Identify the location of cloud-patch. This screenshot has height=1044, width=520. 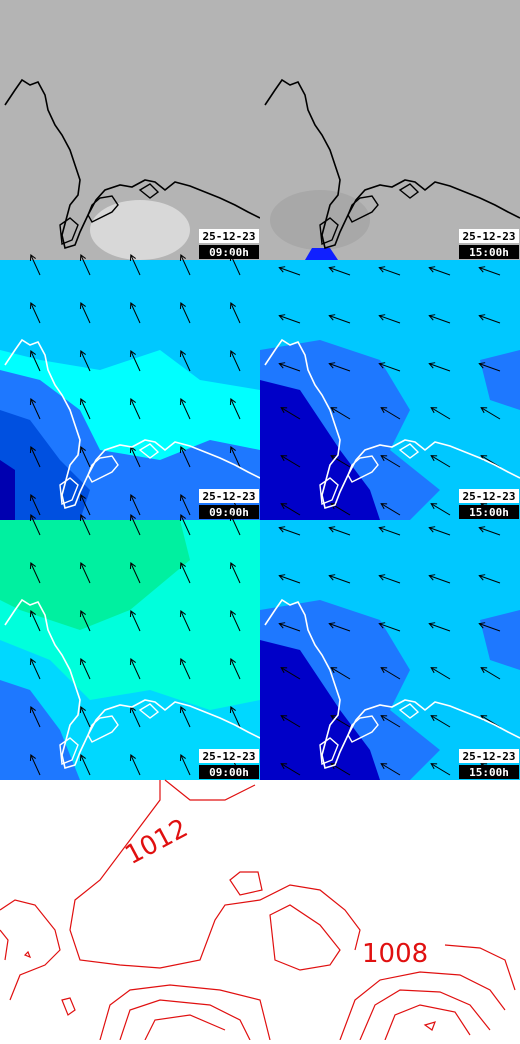
(140, 230).